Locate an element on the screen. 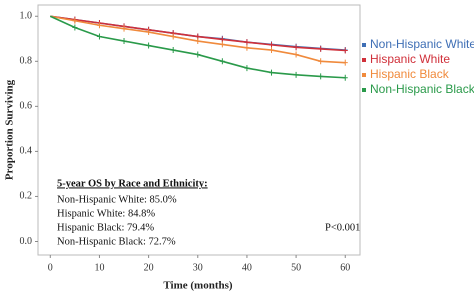 The image size is (474, 295). summary-line: Non-Hispanic Black: 72.7% is located at coordinates (116, 241).